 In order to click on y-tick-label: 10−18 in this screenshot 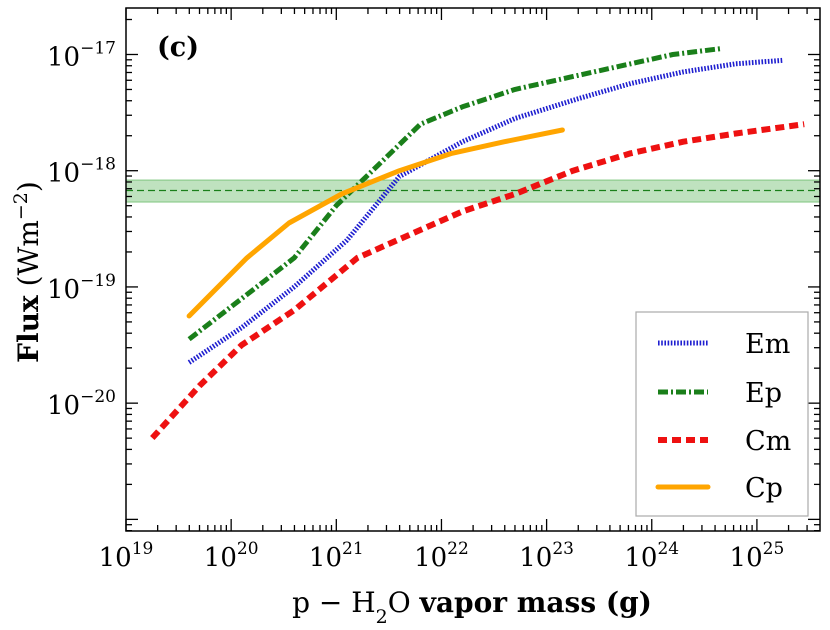, I will do `click(81, 172)`.